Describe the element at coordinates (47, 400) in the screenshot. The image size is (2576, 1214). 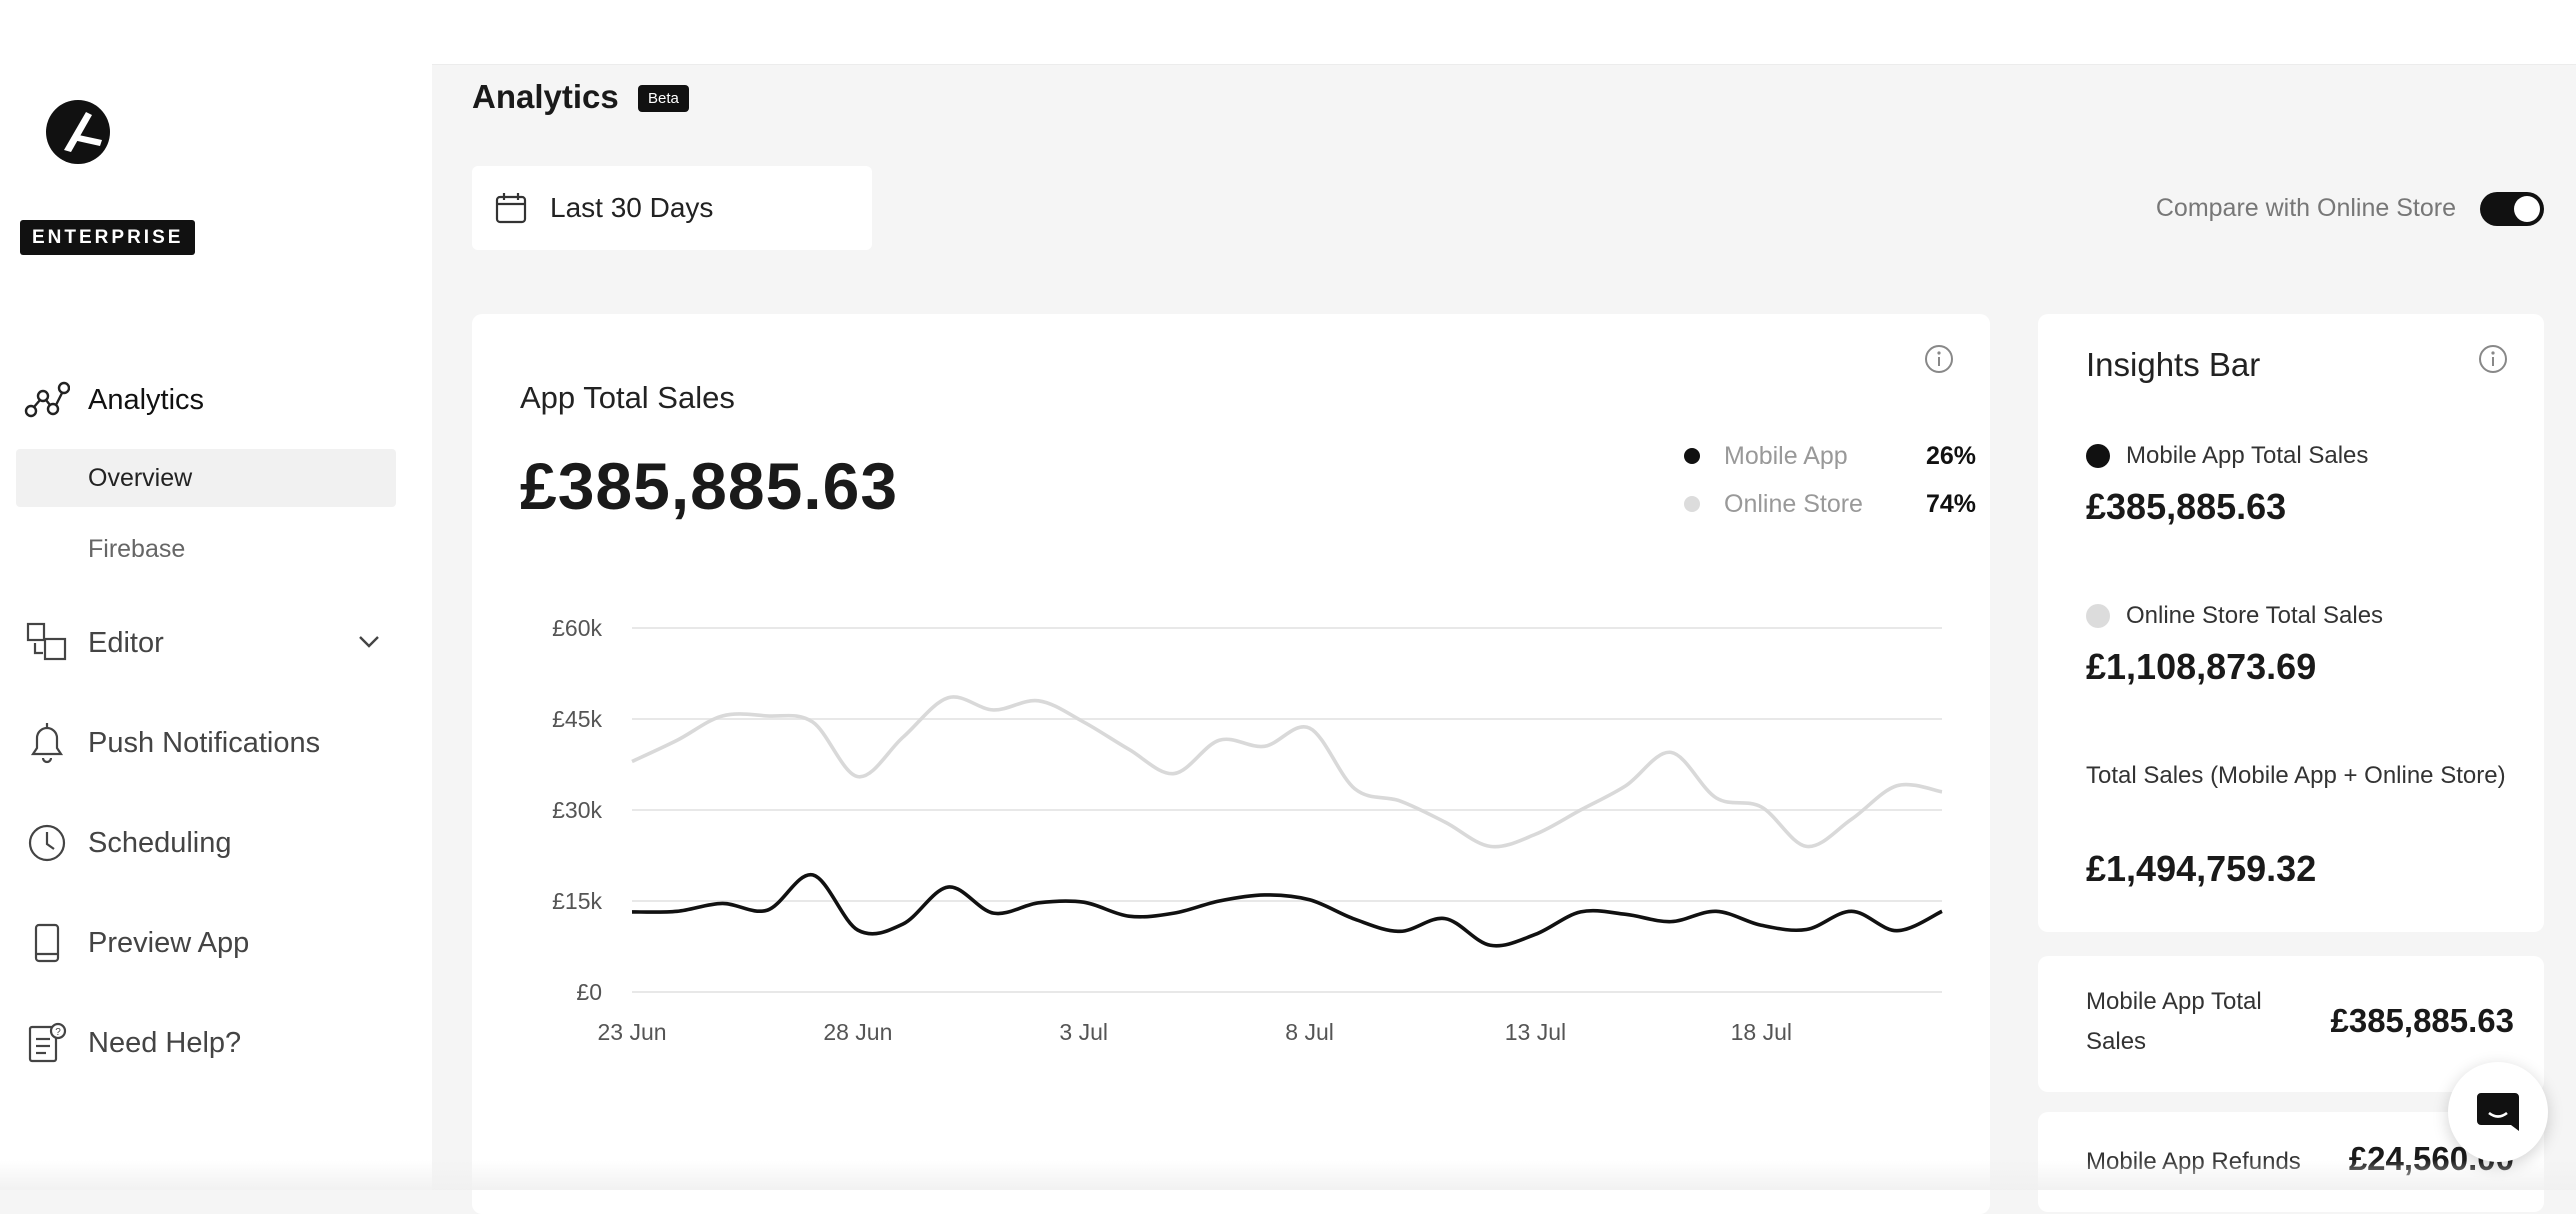
I see `analytics-icon` at that location.